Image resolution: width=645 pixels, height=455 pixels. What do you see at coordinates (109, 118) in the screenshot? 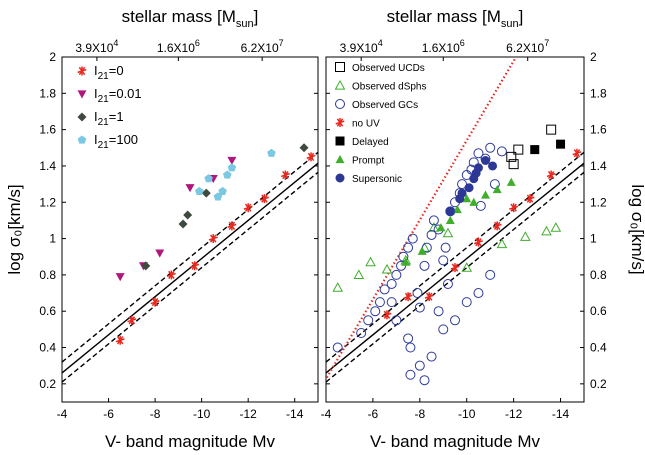
I see `legend-label: I21=1` at bounding box center [109, 118].